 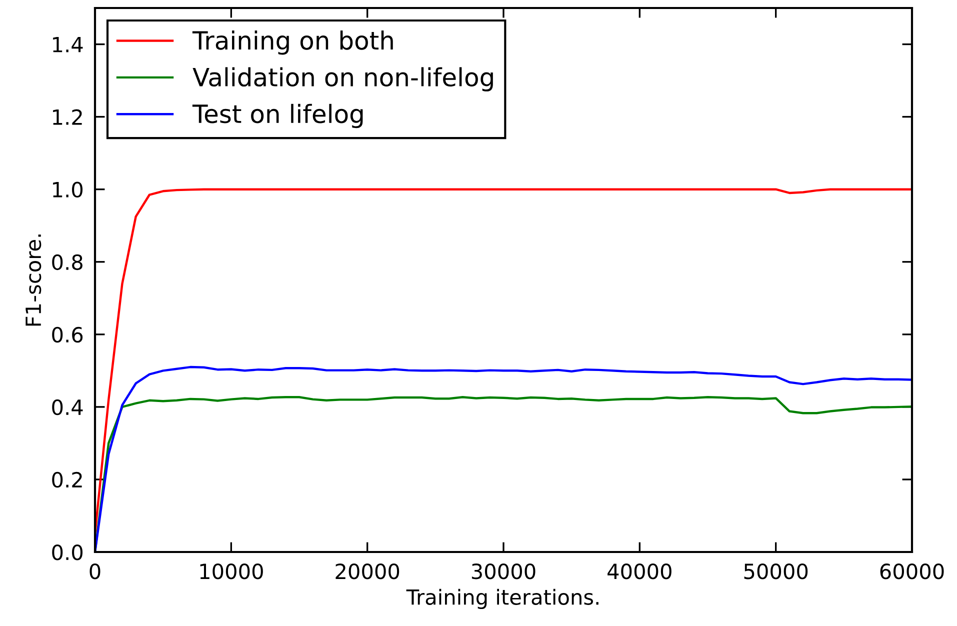 What do you see at coordinates (67, 117) in the screenshot?
I see `y-tick-label: 1.2` at bounding box center [67, 117].